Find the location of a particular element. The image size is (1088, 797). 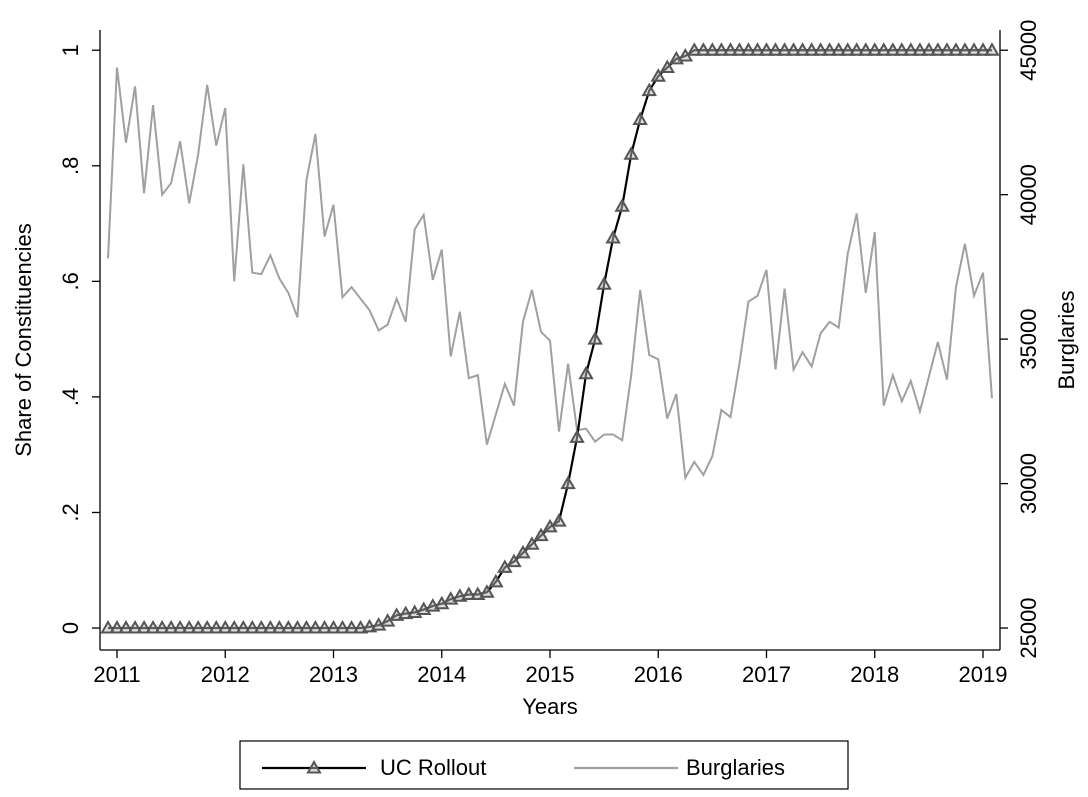

x-tick-label: 2015 is located at coordinates (550, 674).